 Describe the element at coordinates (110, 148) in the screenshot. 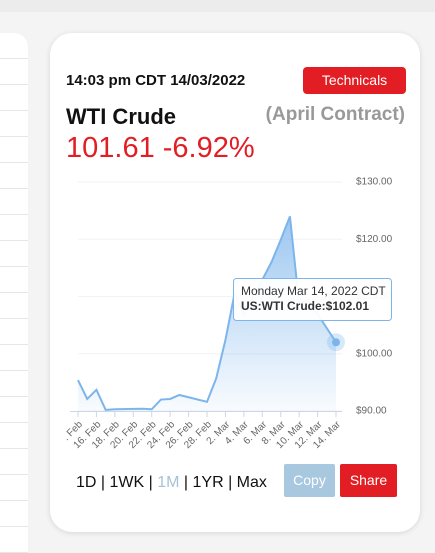

I see `price: 101.61` at that location.